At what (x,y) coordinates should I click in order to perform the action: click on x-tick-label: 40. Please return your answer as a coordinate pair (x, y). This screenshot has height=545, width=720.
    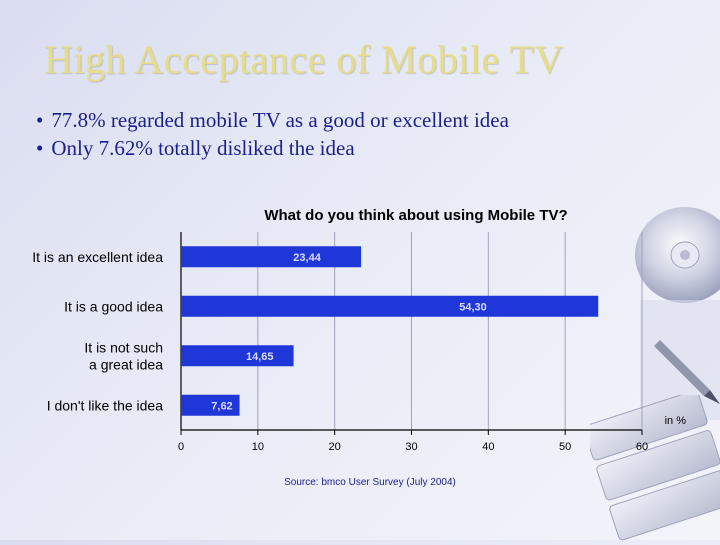
    Looking at the image, I should click on (488, 447).